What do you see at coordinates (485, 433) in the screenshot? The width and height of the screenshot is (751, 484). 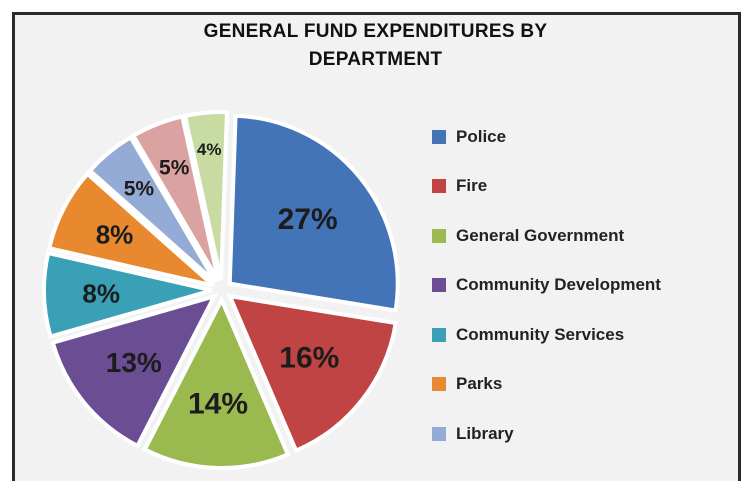 I see `legend-label: Library` at bounding box center [485, 433].